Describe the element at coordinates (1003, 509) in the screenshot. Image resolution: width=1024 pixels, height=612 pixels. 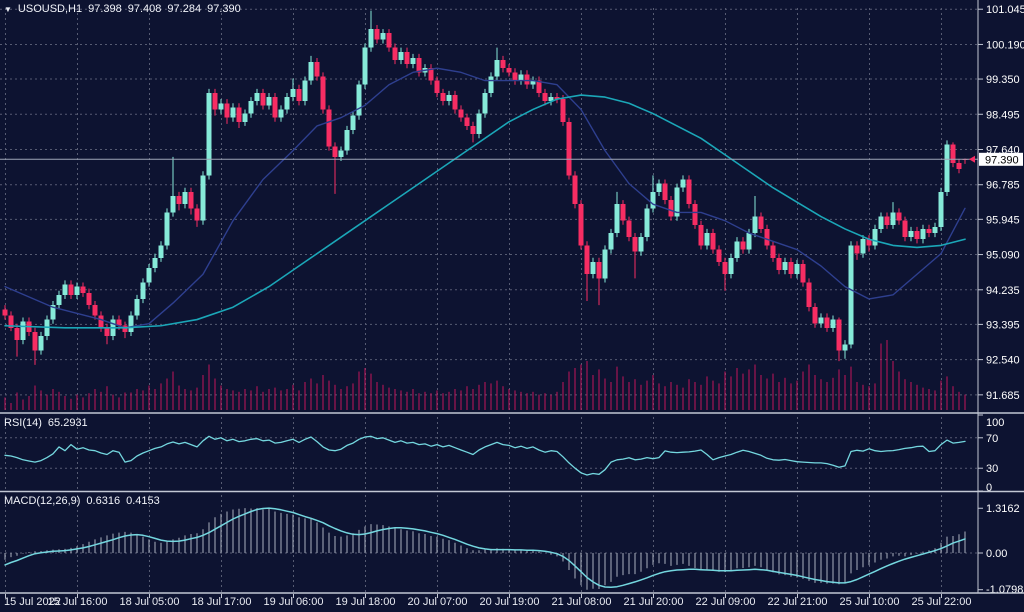
I see `macd-axis-label: 1.3162` at that location.